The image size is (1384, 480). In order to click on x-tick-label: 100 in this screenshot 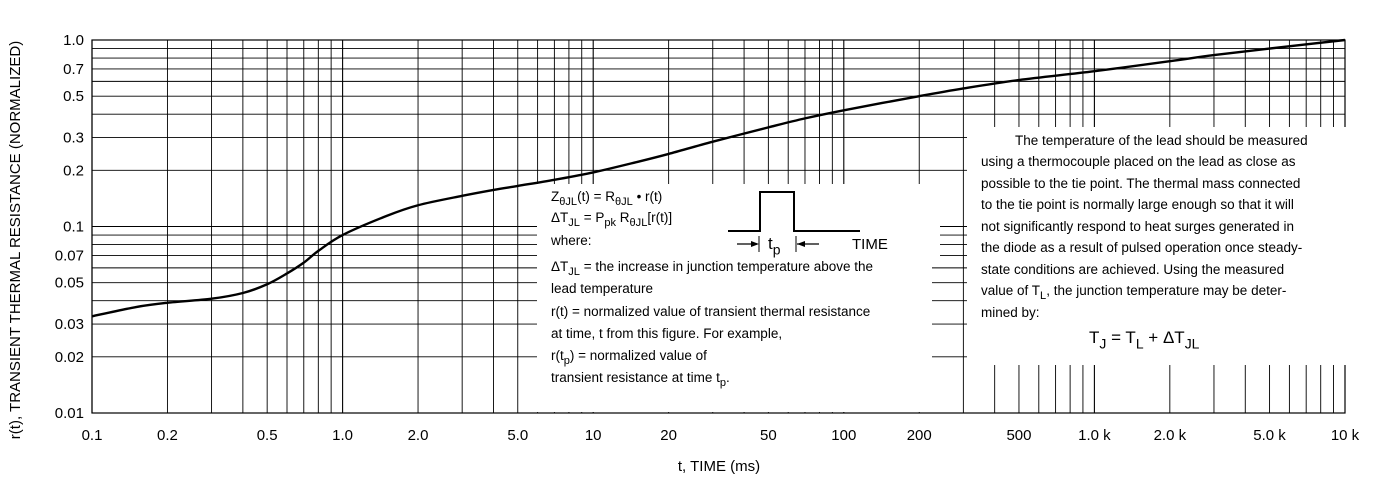, I will do `click(843, 435)`.